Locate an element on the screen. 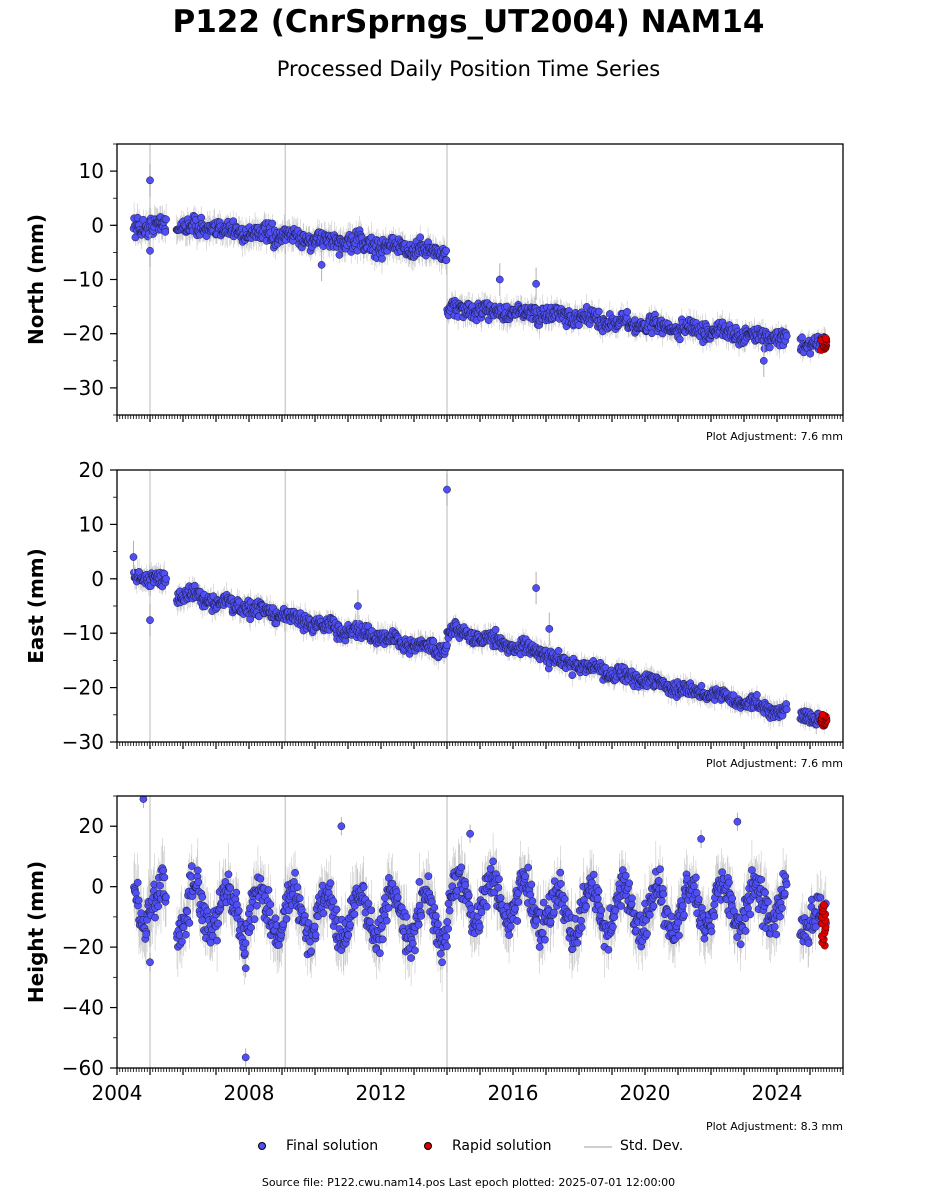  legend-final-label: Final solution is located at coordinates (332, 1146).